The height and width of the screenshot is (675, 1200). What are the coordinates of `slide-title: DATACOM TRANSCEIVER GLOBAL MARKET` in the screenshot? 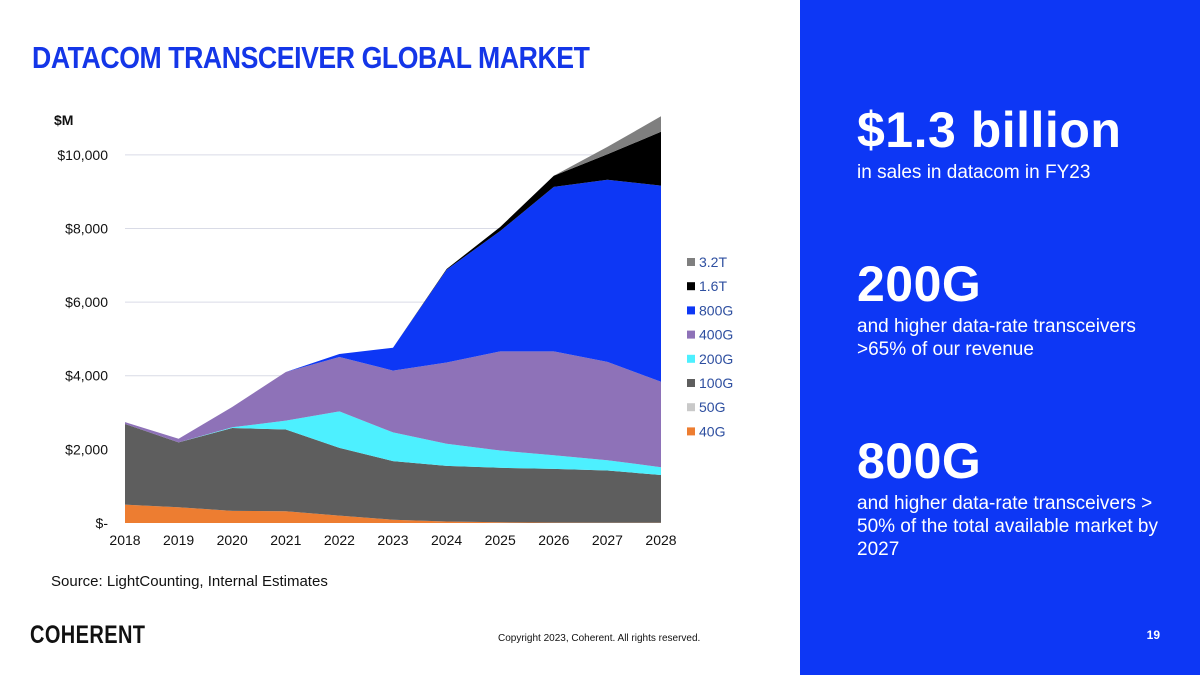 It's located at (311, 57).